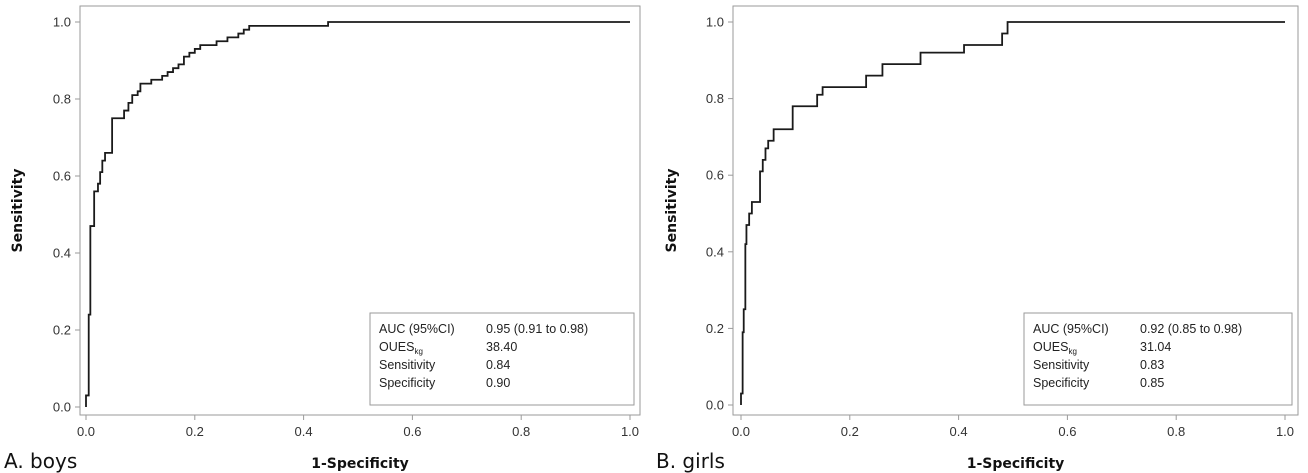  Describe the element at coordinates (1191, 329) in the screenshot. I see `stat-value: 0.92 (0.85 to 0.98)` at that location.